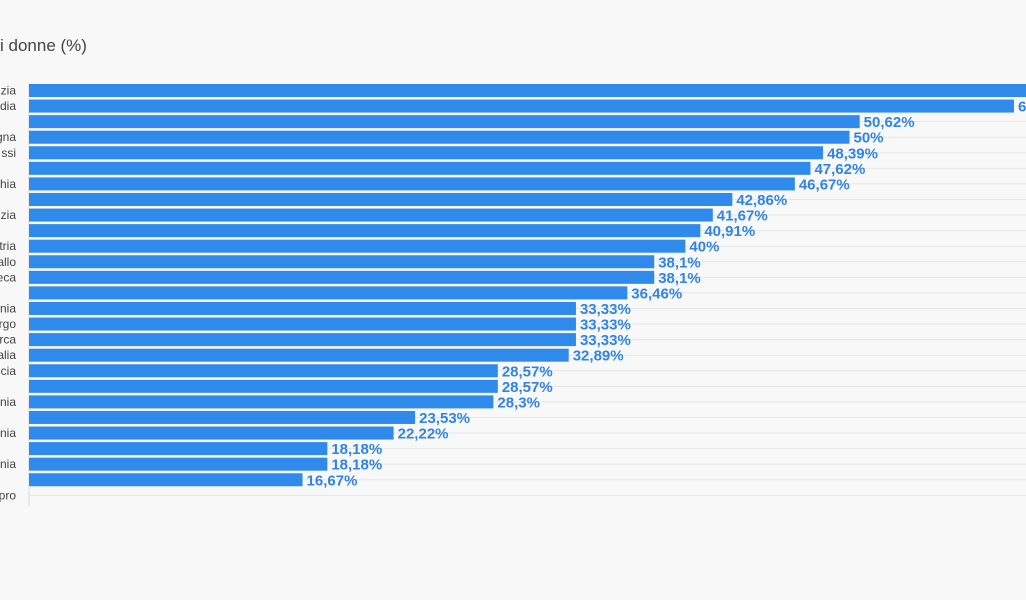 This screenshot has height=600, width=1026. Describe the element at coordinates (332, 480) in the screenshot. I see `value-label: 16,67%` at that location.